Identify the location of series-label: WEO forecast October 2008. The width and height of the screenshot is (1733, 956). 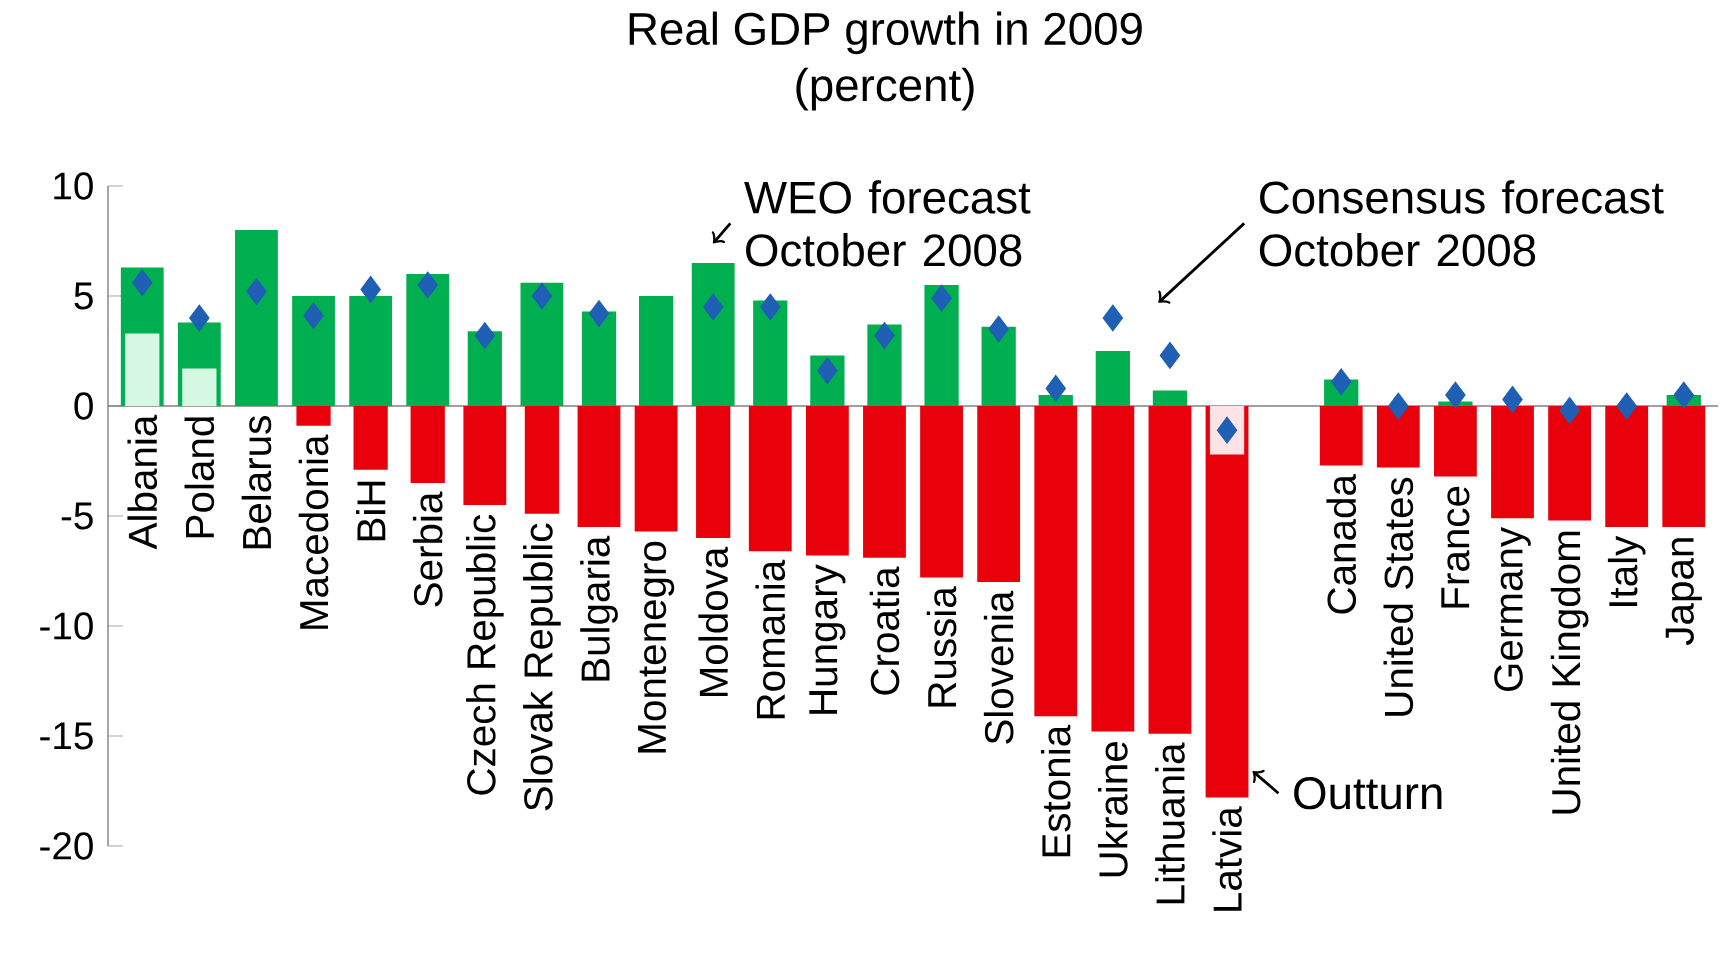
(887, 223).